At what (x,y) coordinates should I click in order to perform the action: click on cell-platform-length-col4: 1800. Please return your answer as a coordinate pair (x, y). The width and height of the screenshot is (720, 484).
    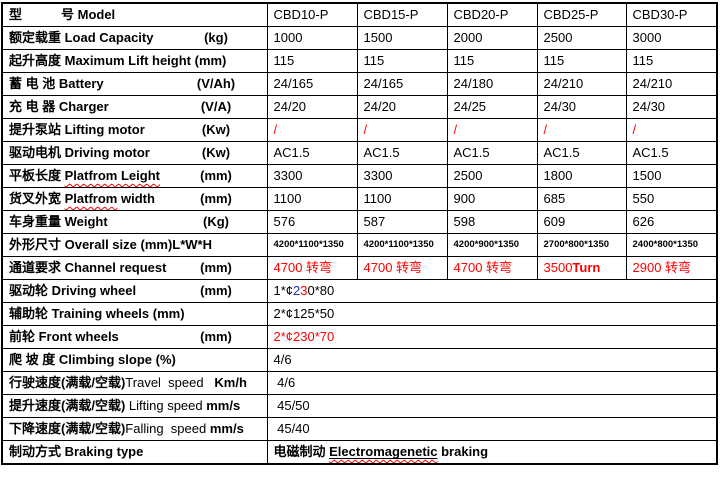
    Looking at the image, I should click on (581, 176).